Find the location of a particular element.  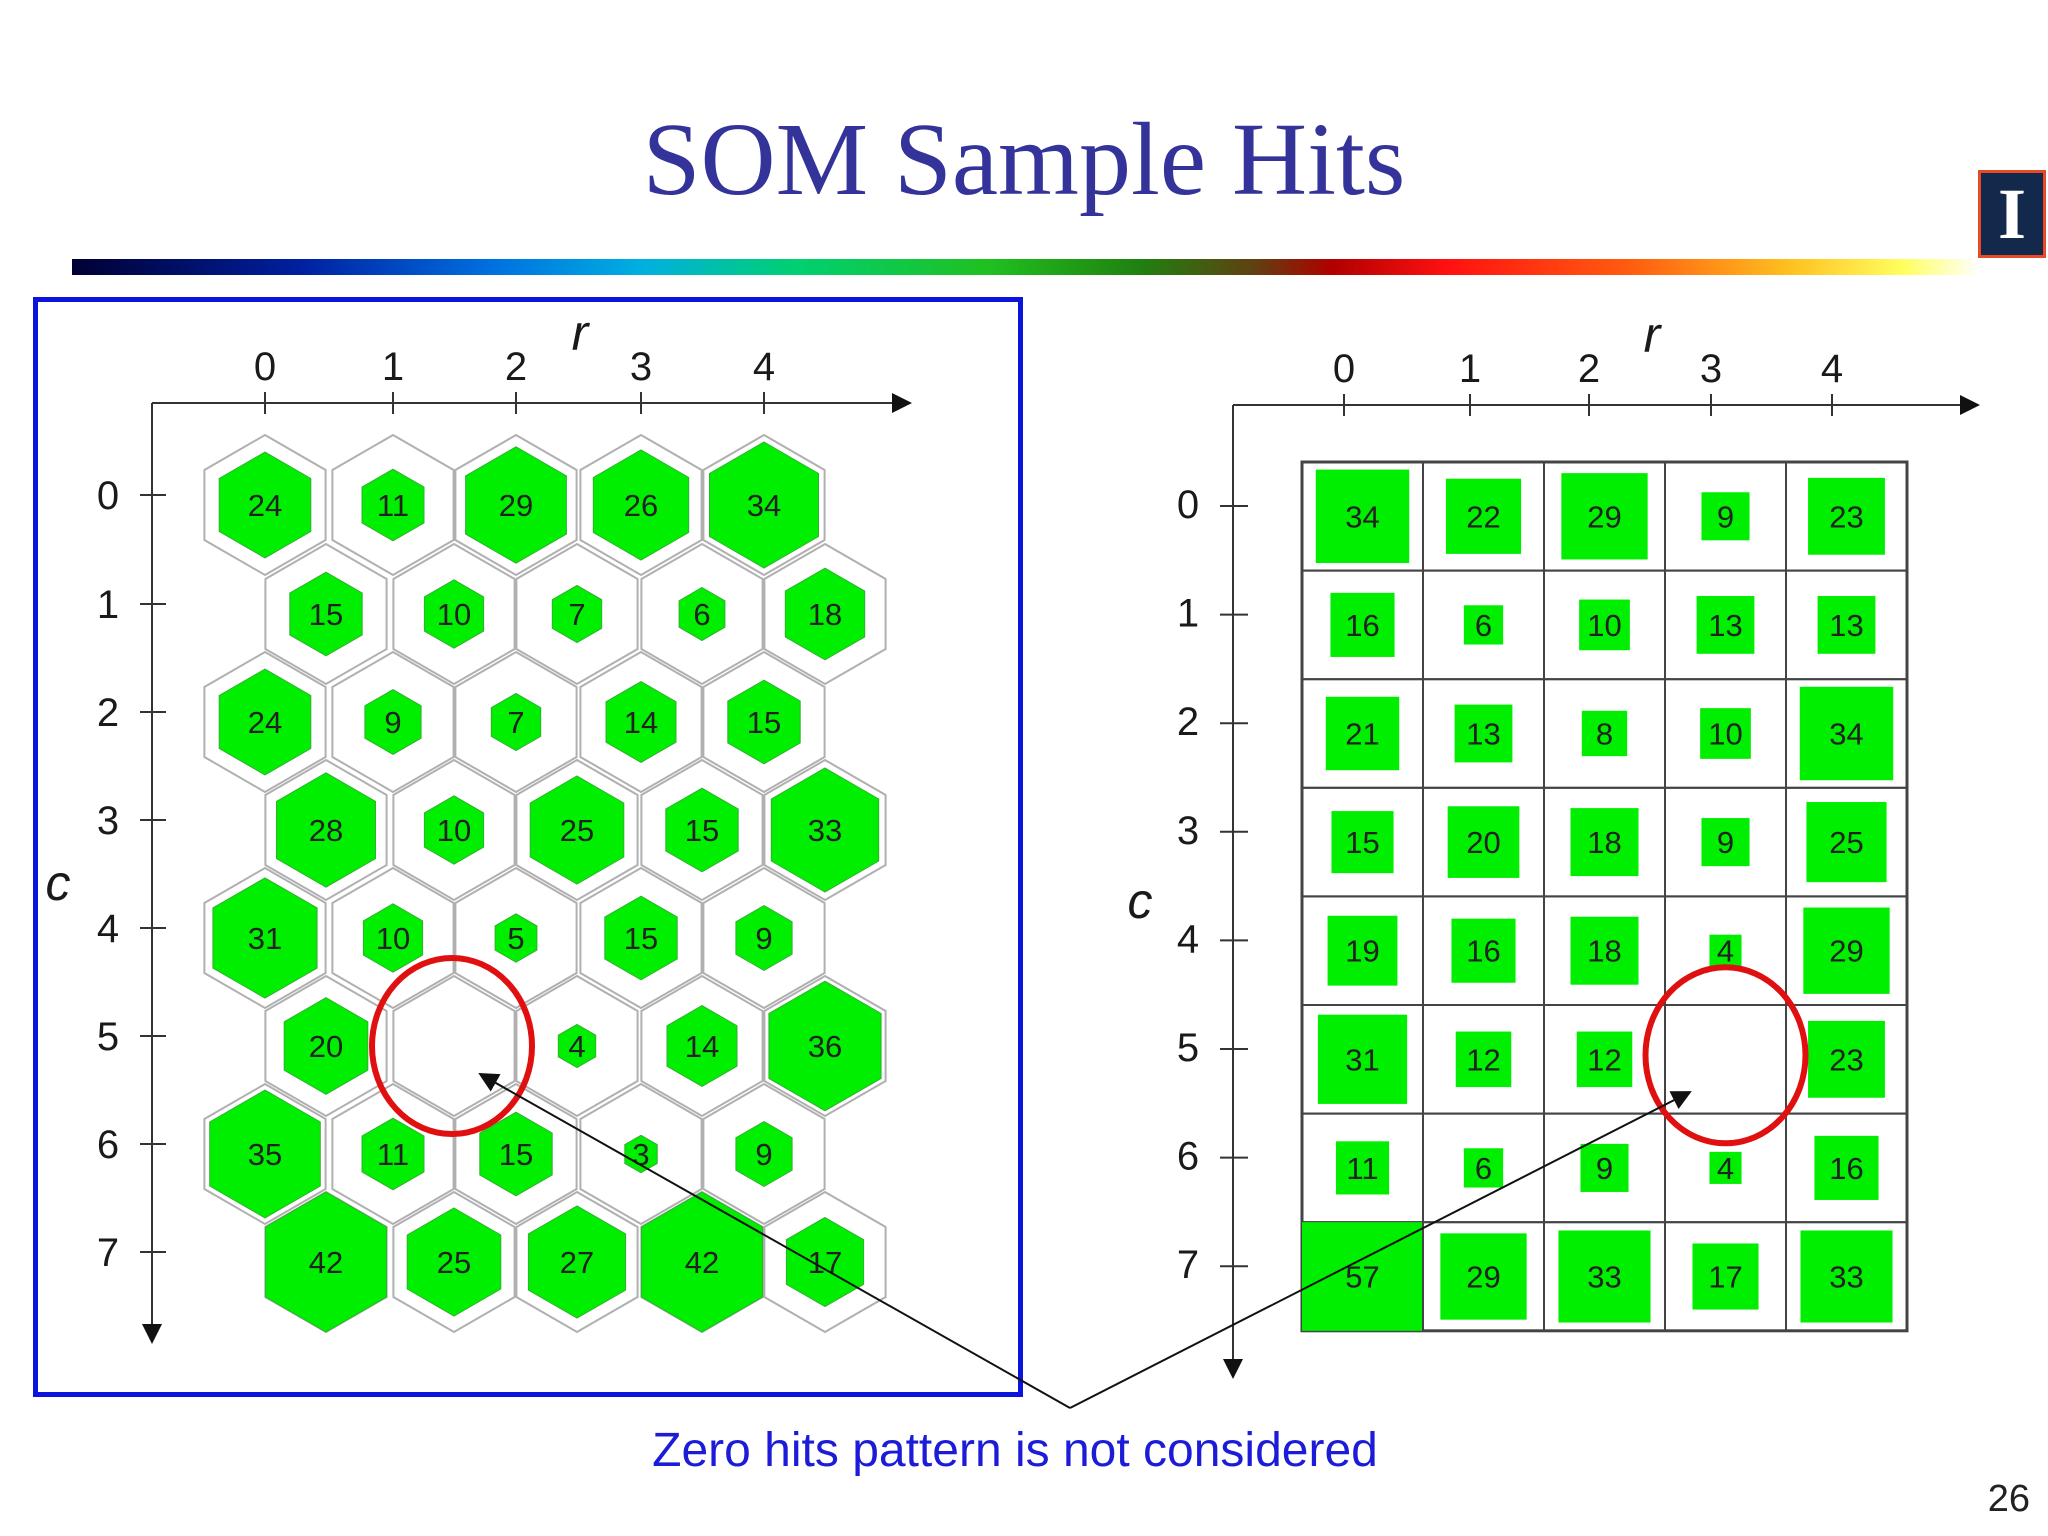

y-tick-label: 2 is located at coordinates (108, 713).